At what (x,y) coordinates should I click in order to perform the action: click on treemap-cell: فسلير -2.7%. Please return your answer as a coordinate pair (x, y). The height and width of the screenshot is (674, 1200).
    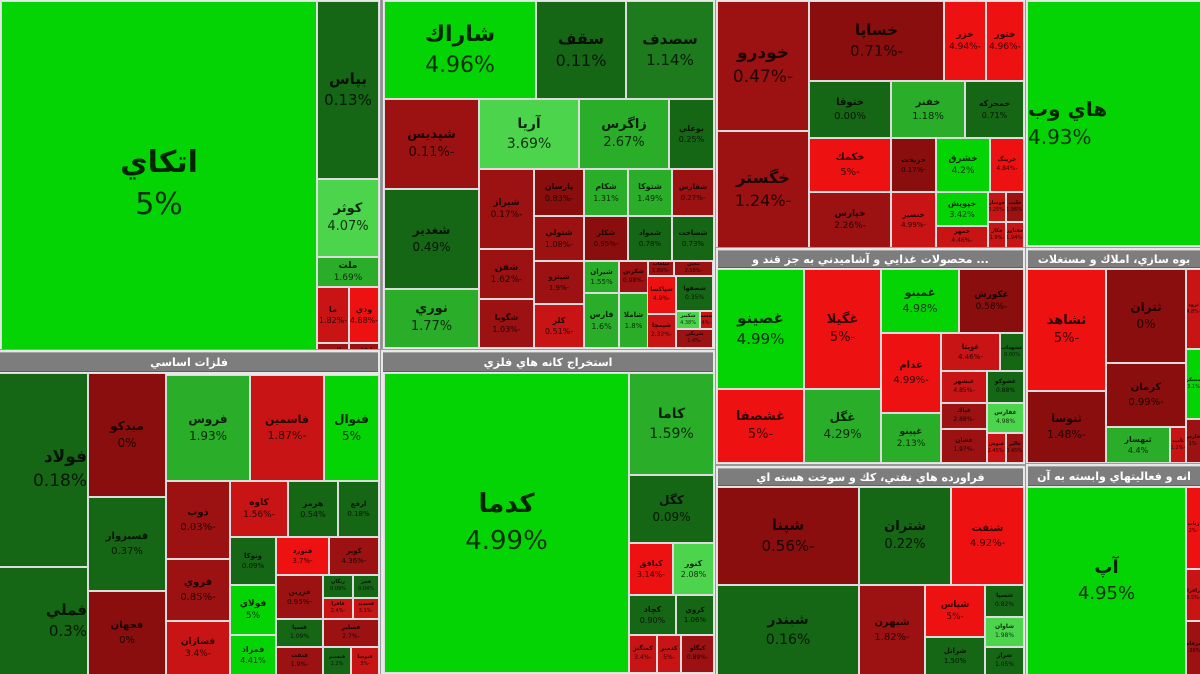
    Looking at the image, I should click on (351, 633).